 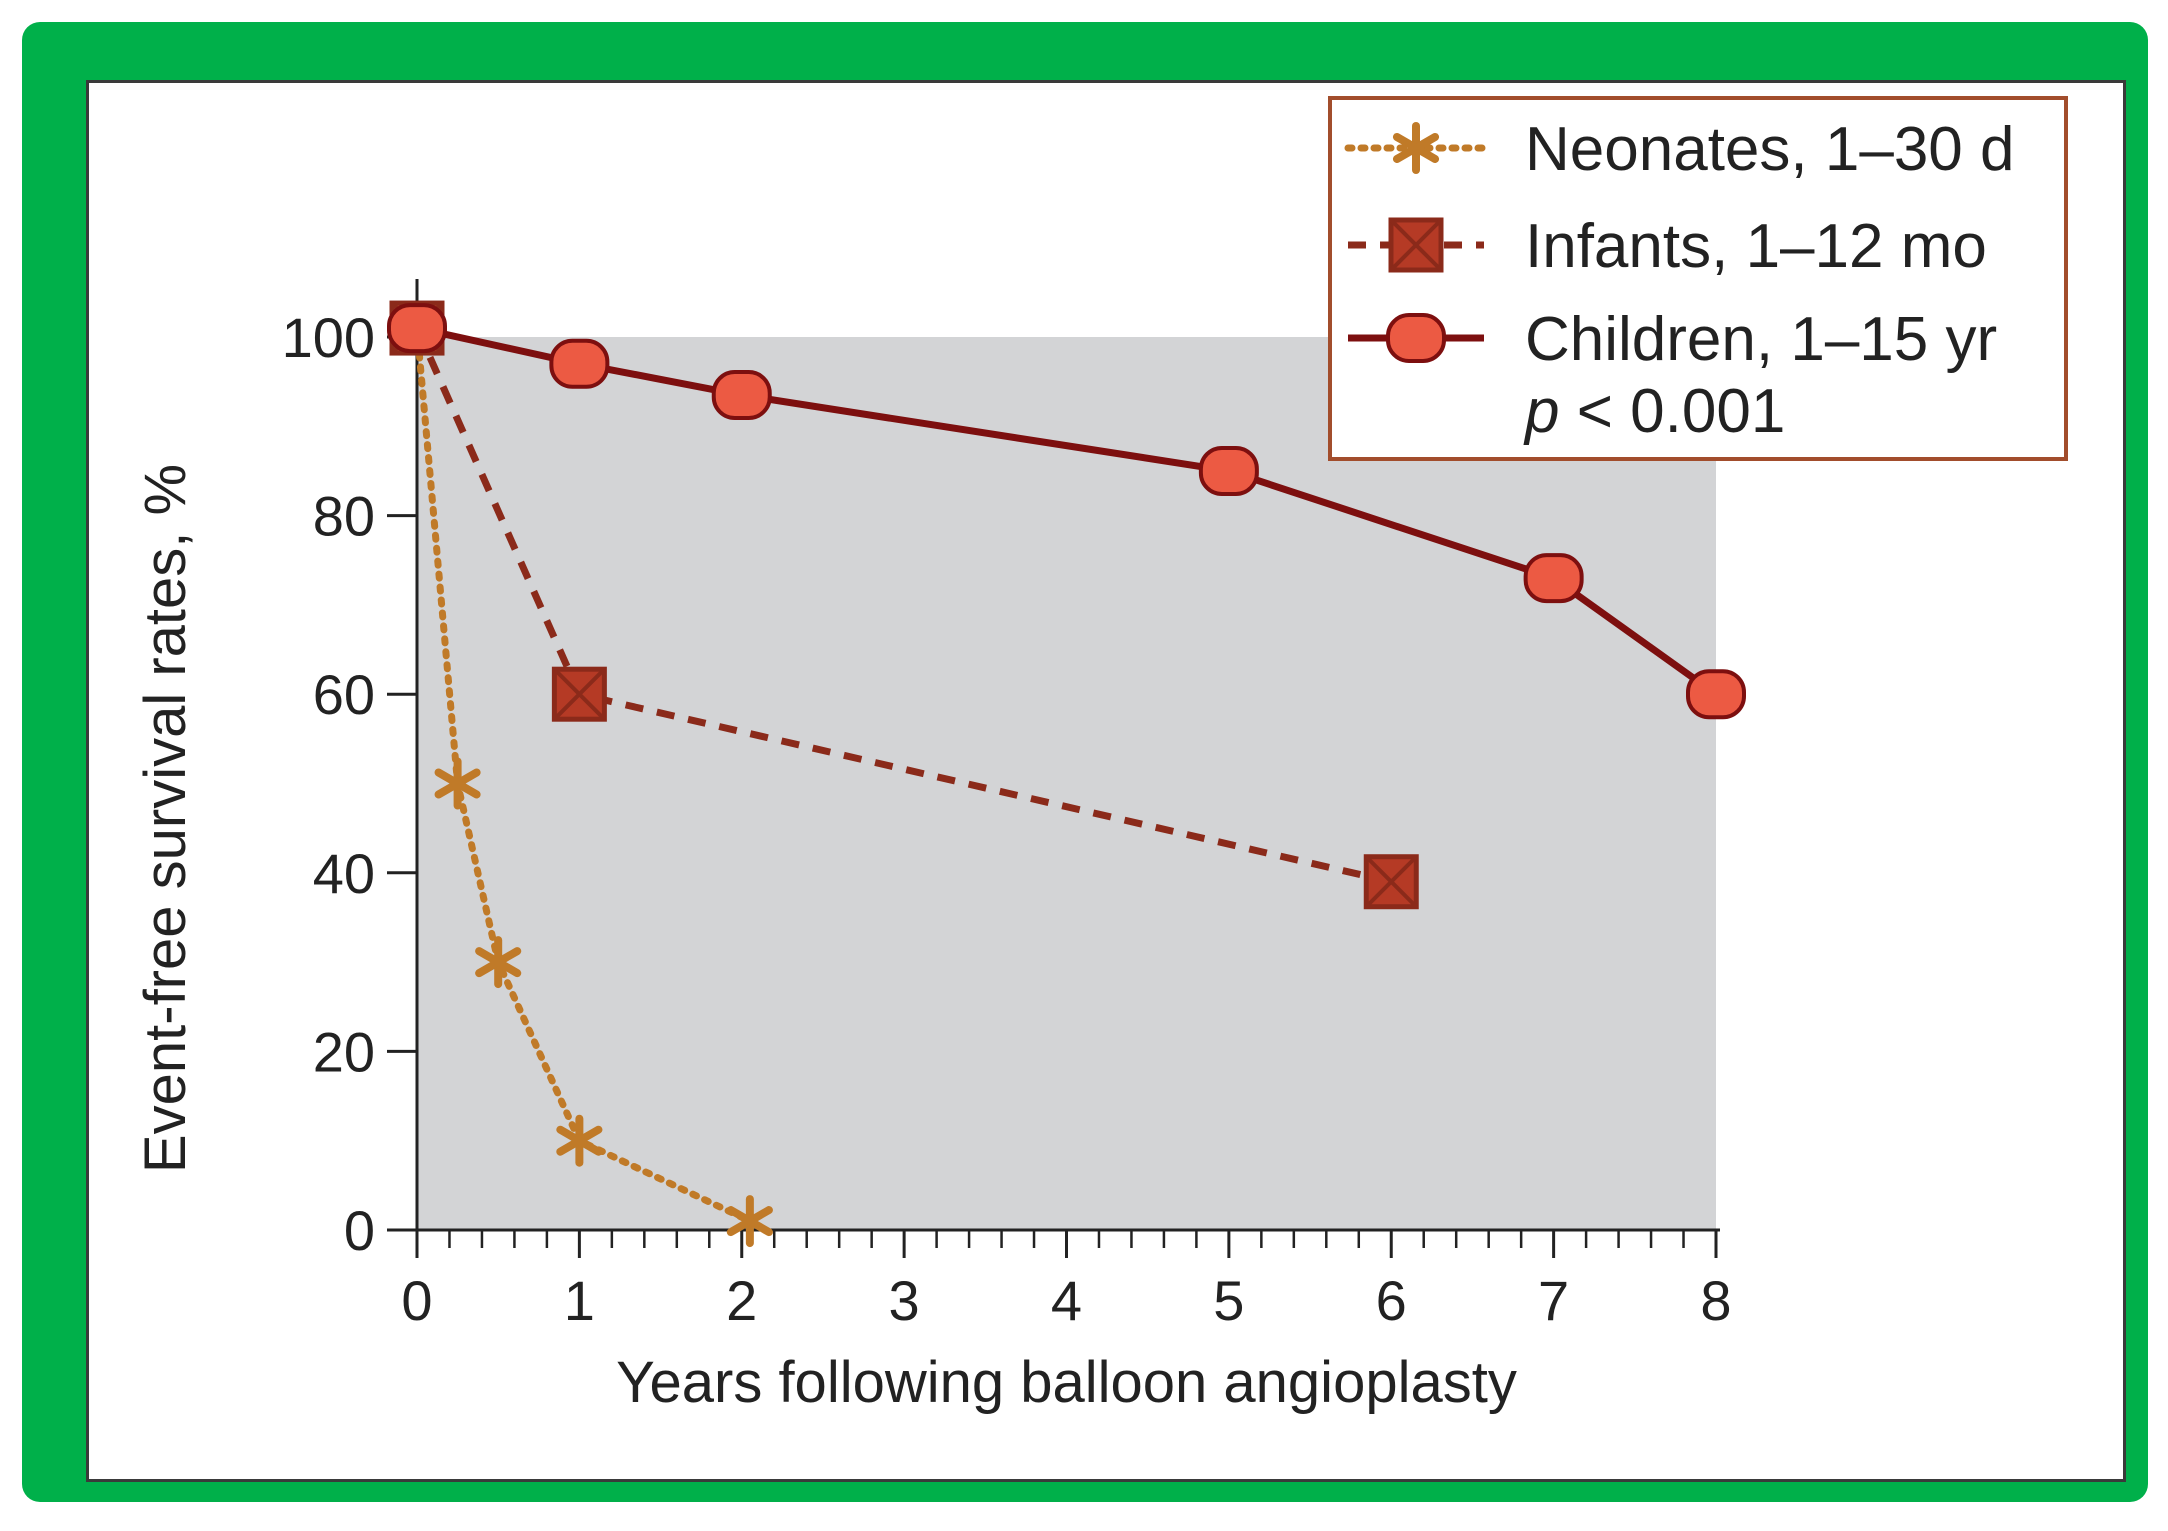 I want to click on legend-entry-neonates: Neonates, 1–30 d, so click(x=1770, y=149).